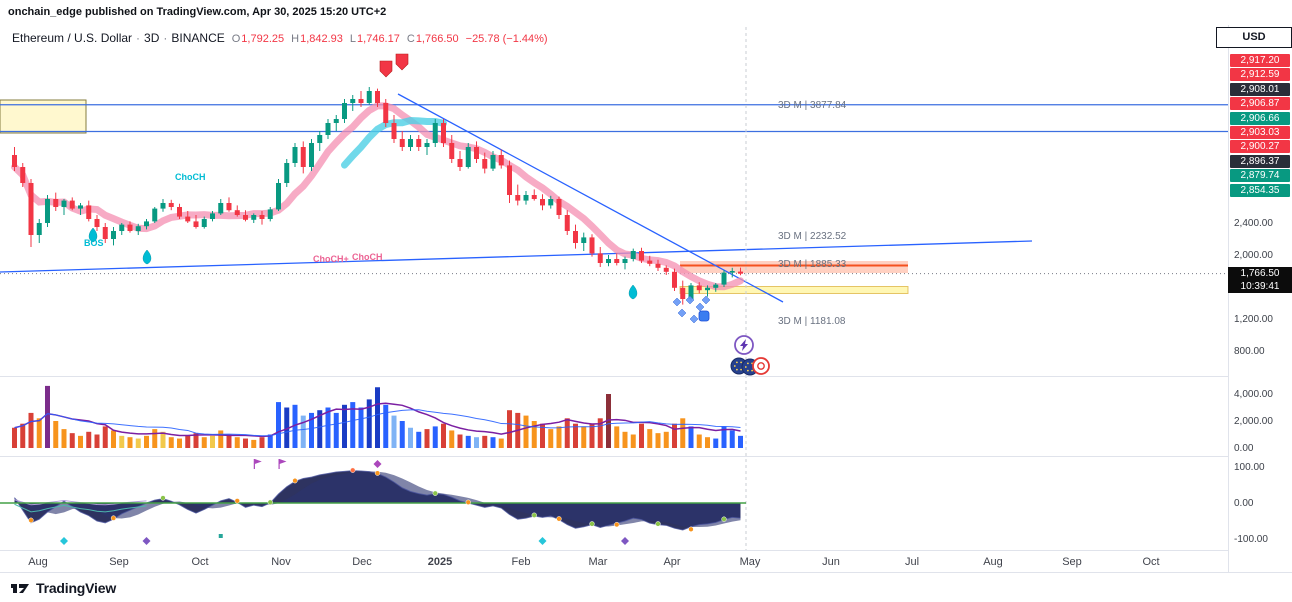 The height and width of the screenshot is (602, 1292). I want to click on price-alert-label: 2,906.66, so click(1260, 118).